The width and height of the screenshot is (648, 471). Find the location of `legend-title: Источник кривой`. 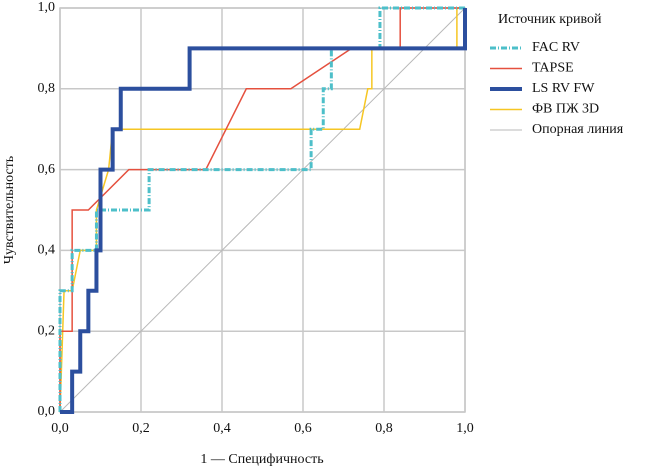

legend-title: Источник кривой is located at coordinates (550, 19).